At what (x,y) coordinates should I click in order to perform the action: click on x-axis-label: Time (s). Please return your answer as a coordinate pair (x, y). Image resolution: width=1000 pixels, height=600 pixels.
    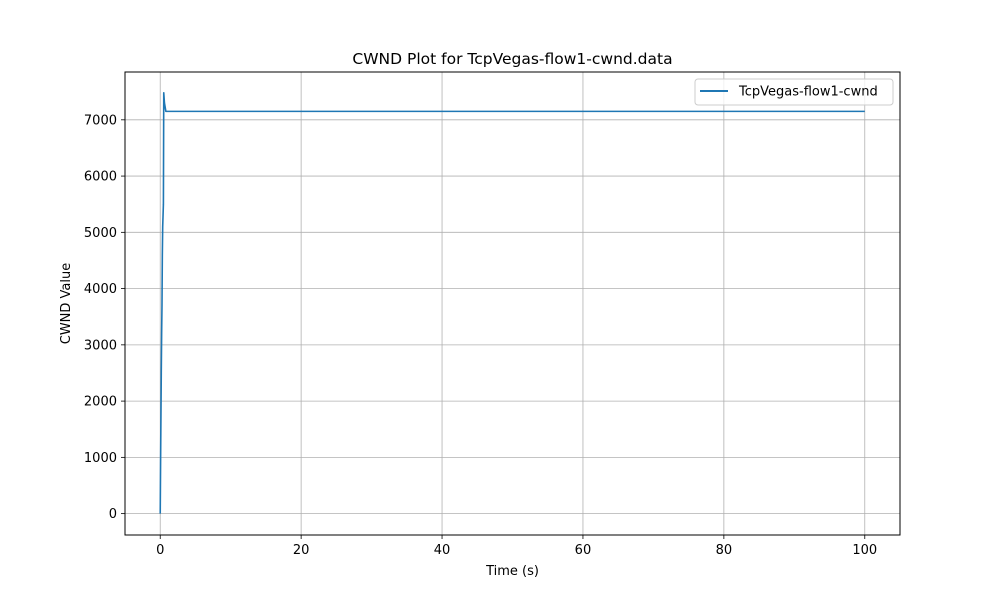
    Looking at the image, I should click on (512, 571).